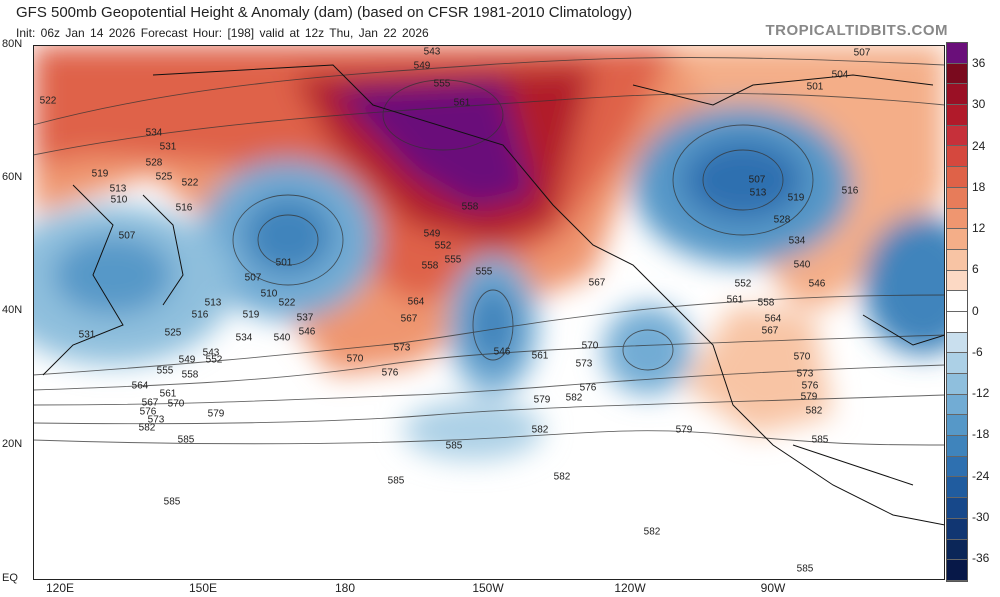  I want to click on colorbar, so click(957, 312).